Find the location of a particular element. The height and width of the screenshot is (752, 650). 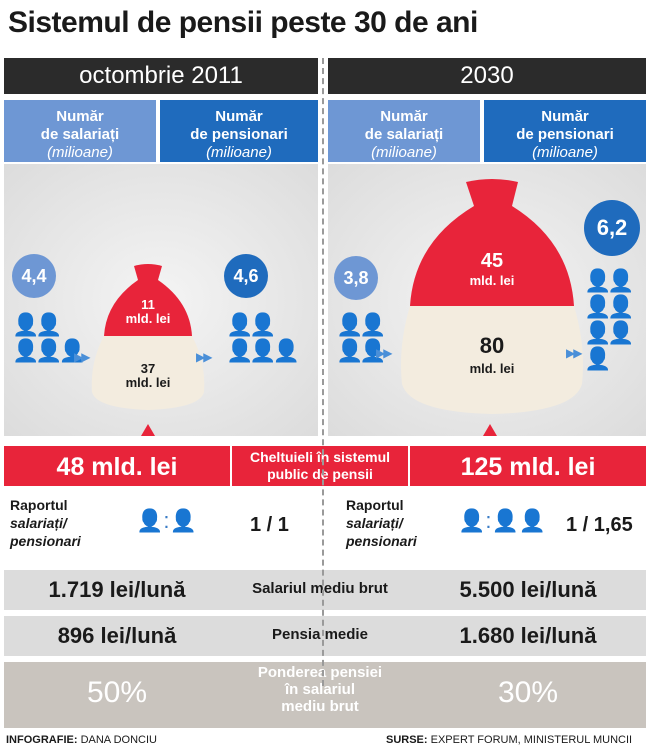

share-label-line2: în salariul is located at coordinates (320, 689).